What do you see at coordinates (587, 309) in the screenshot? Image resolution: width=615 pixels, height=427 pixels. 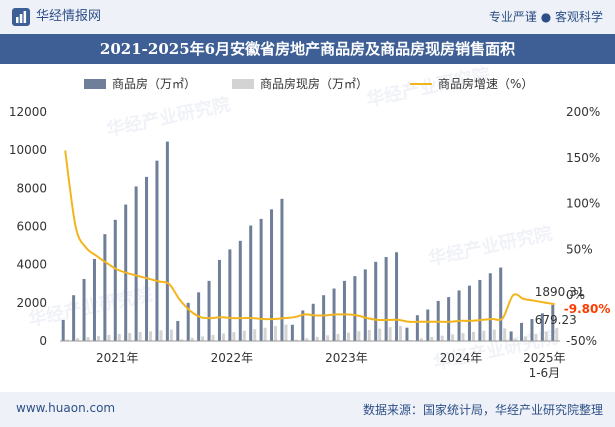 I see `data-label-growth-last: -9.80%` at bounding box center [587, 309].